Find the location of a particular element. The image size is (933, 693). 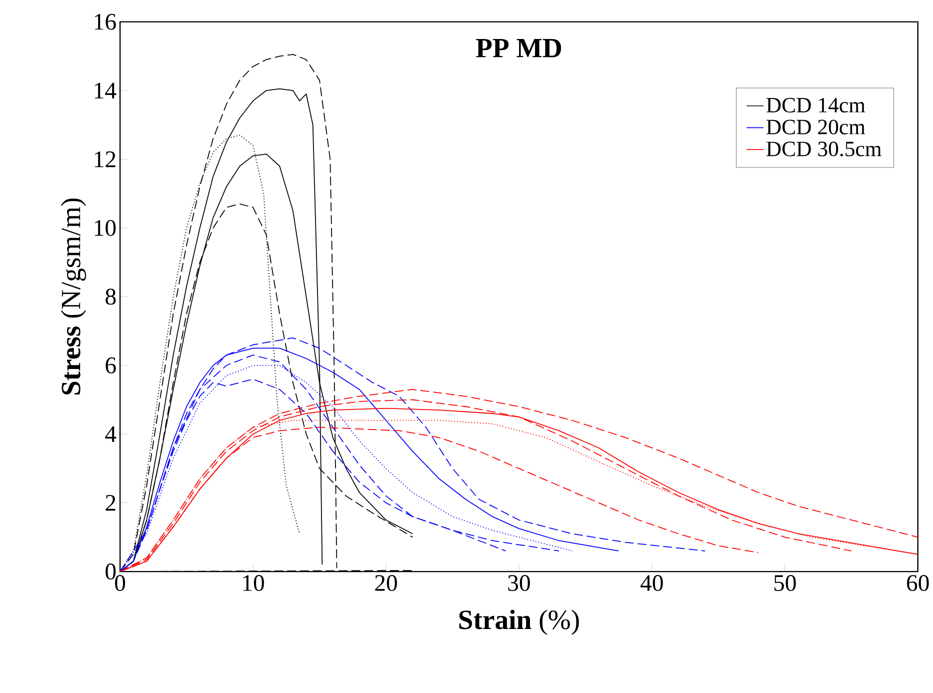

x-tick-label: 20 is located at coordinates (386, 583).